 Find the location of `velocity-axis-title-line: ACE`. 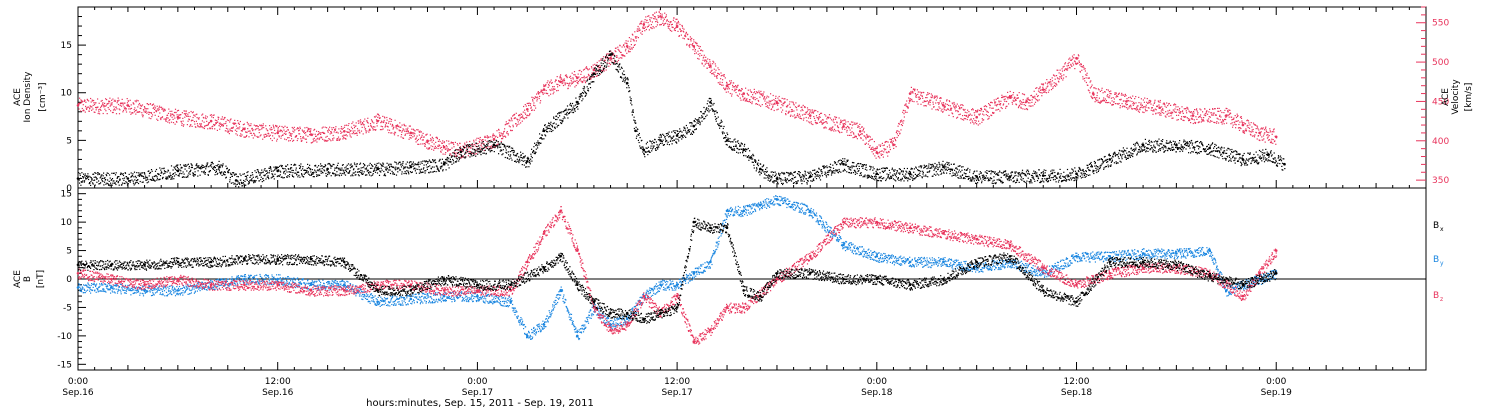

velocity-axis-title-line: ACE is located at coordinates (1446, 97).